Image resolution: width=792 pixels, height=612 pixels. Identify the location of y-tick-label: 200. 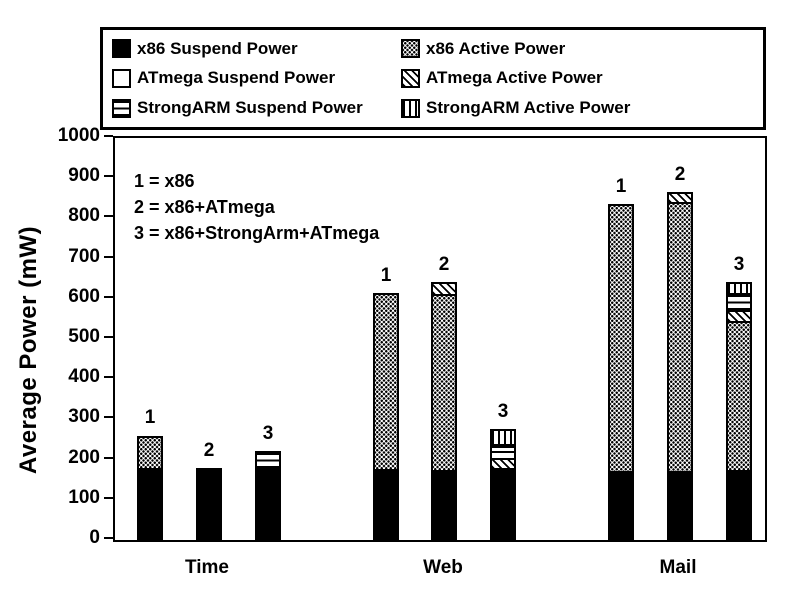
(84, 457).